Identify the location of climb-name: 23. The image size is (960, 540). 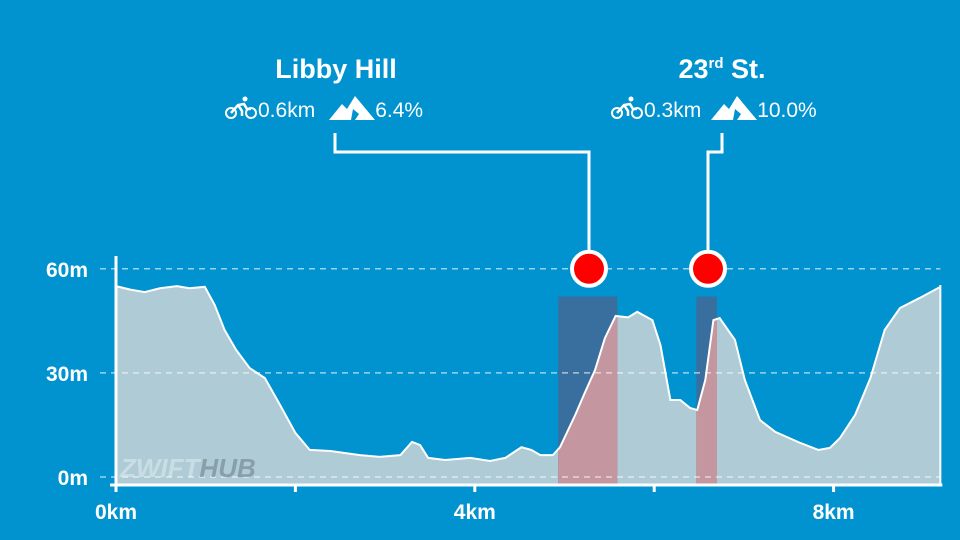
(693, 69).